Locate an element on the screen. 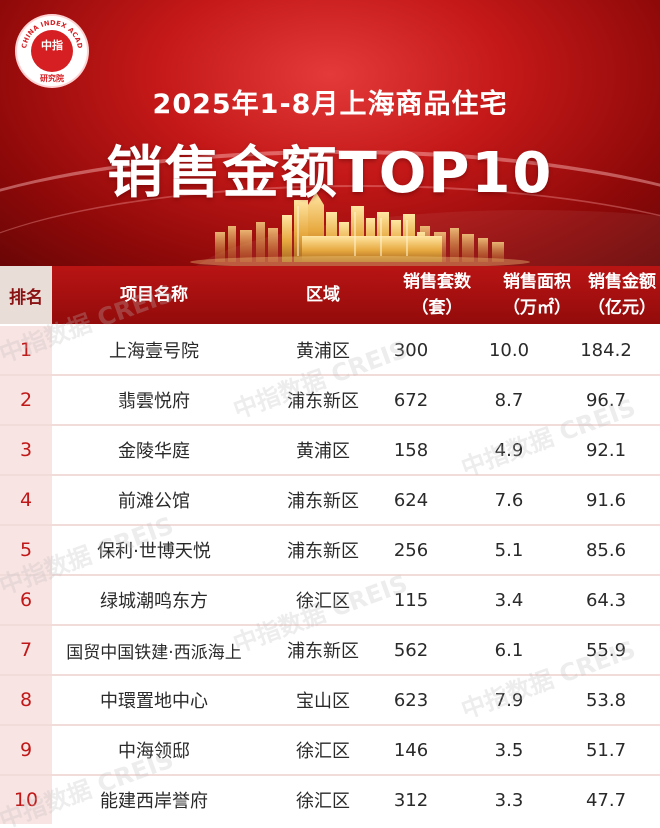 The height and width of the screenshot is (828, 660). rank-cell: 6 is located at coordinates (26, 600).